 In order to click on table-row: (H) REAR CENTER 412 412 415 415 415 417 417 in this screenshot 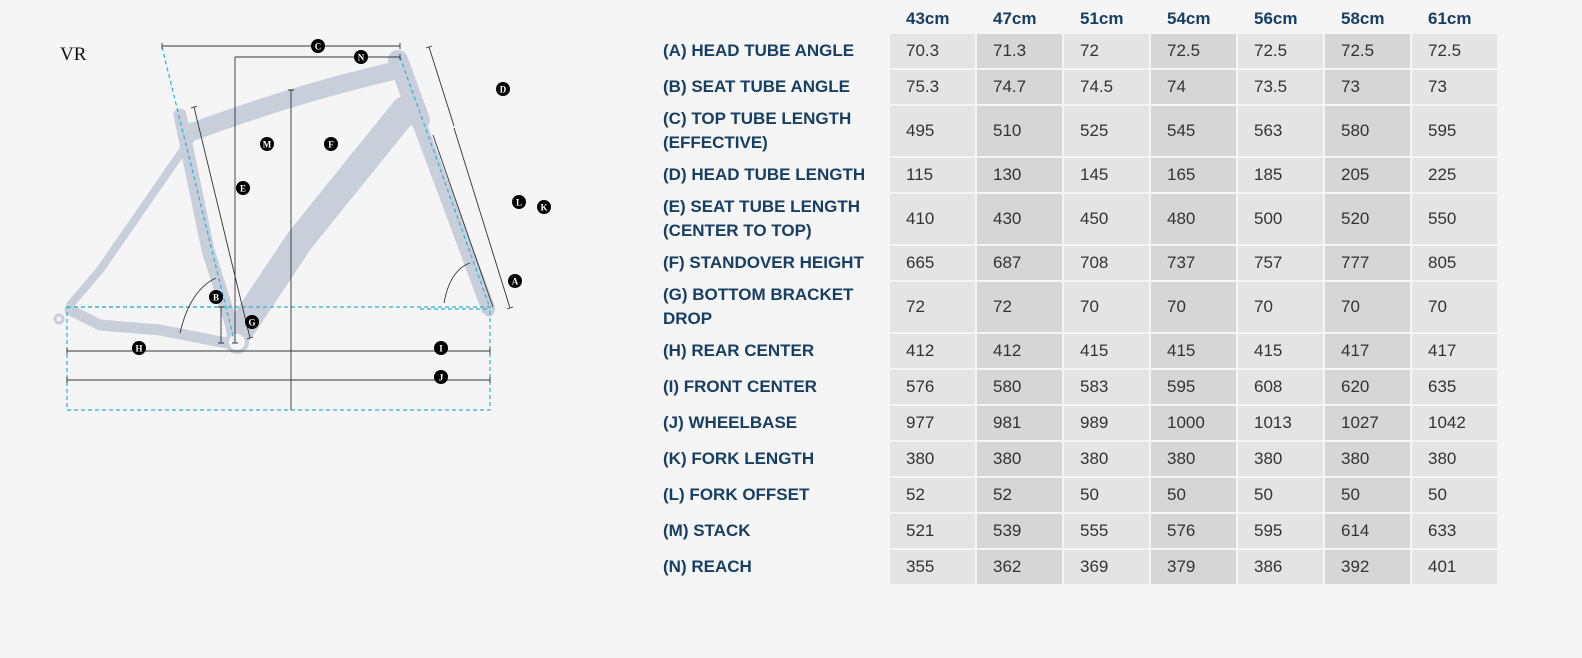, I will do `click(1079, 351)`.